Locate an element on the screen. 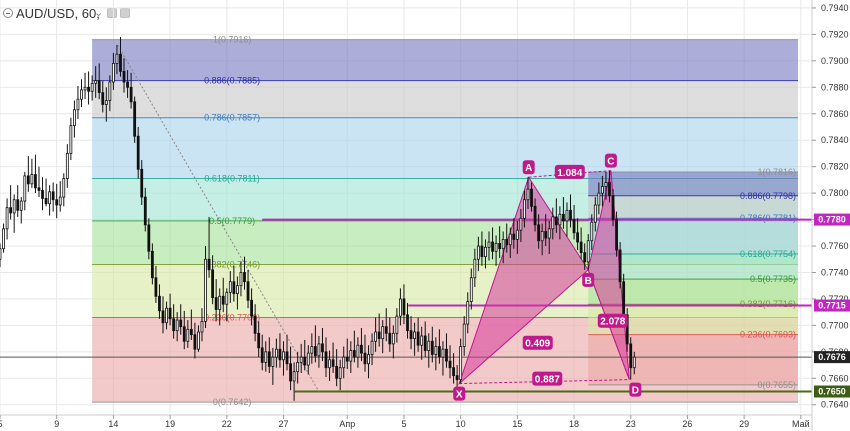 The height and width of the screenshot is (431, 850). point-x-label: X is located at coordinates (459, 395).